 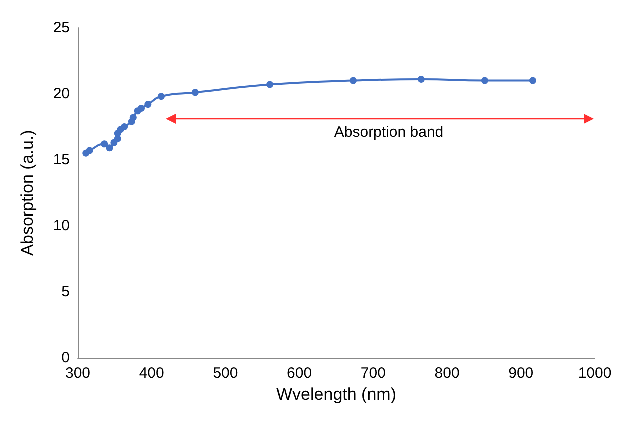 I want to click on y-tick-label: 20, so click(x=61, y=94).